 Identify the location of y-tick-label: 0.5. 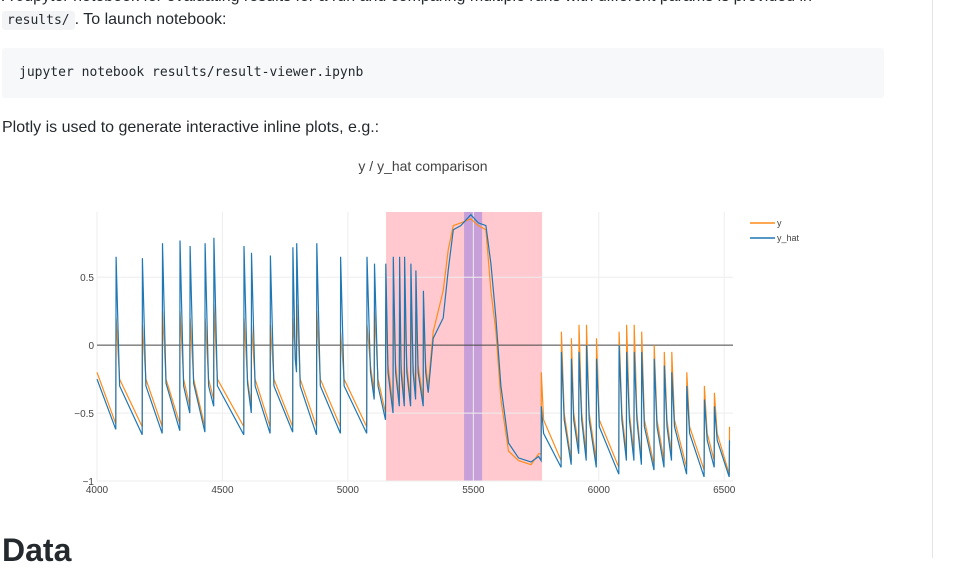
(87, 278).